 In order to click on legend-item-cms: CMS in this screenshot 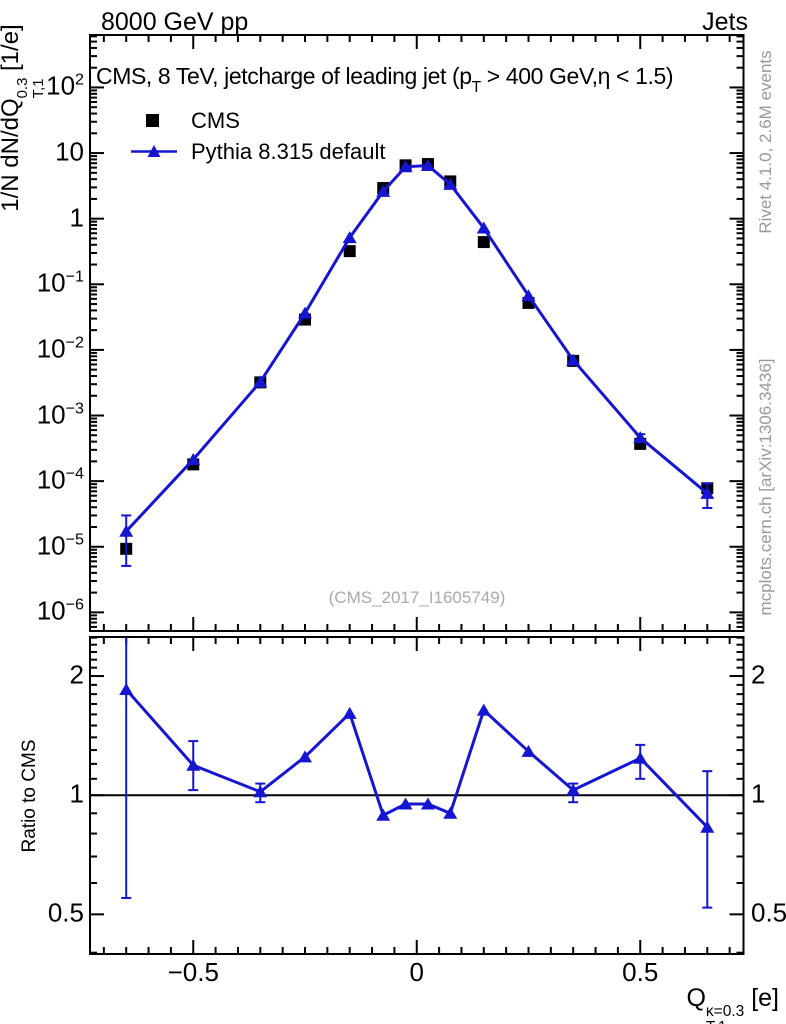, I will do `click(258, 120)`.